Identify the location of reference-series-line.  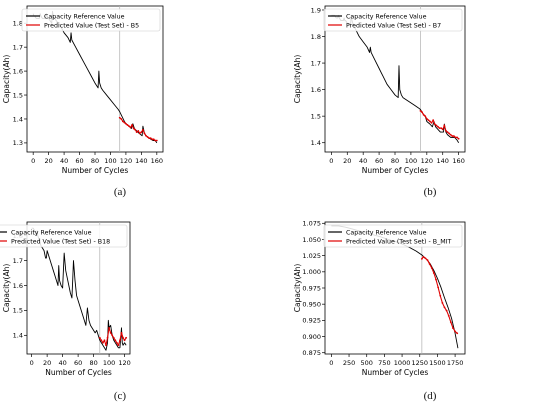
(395, 78).